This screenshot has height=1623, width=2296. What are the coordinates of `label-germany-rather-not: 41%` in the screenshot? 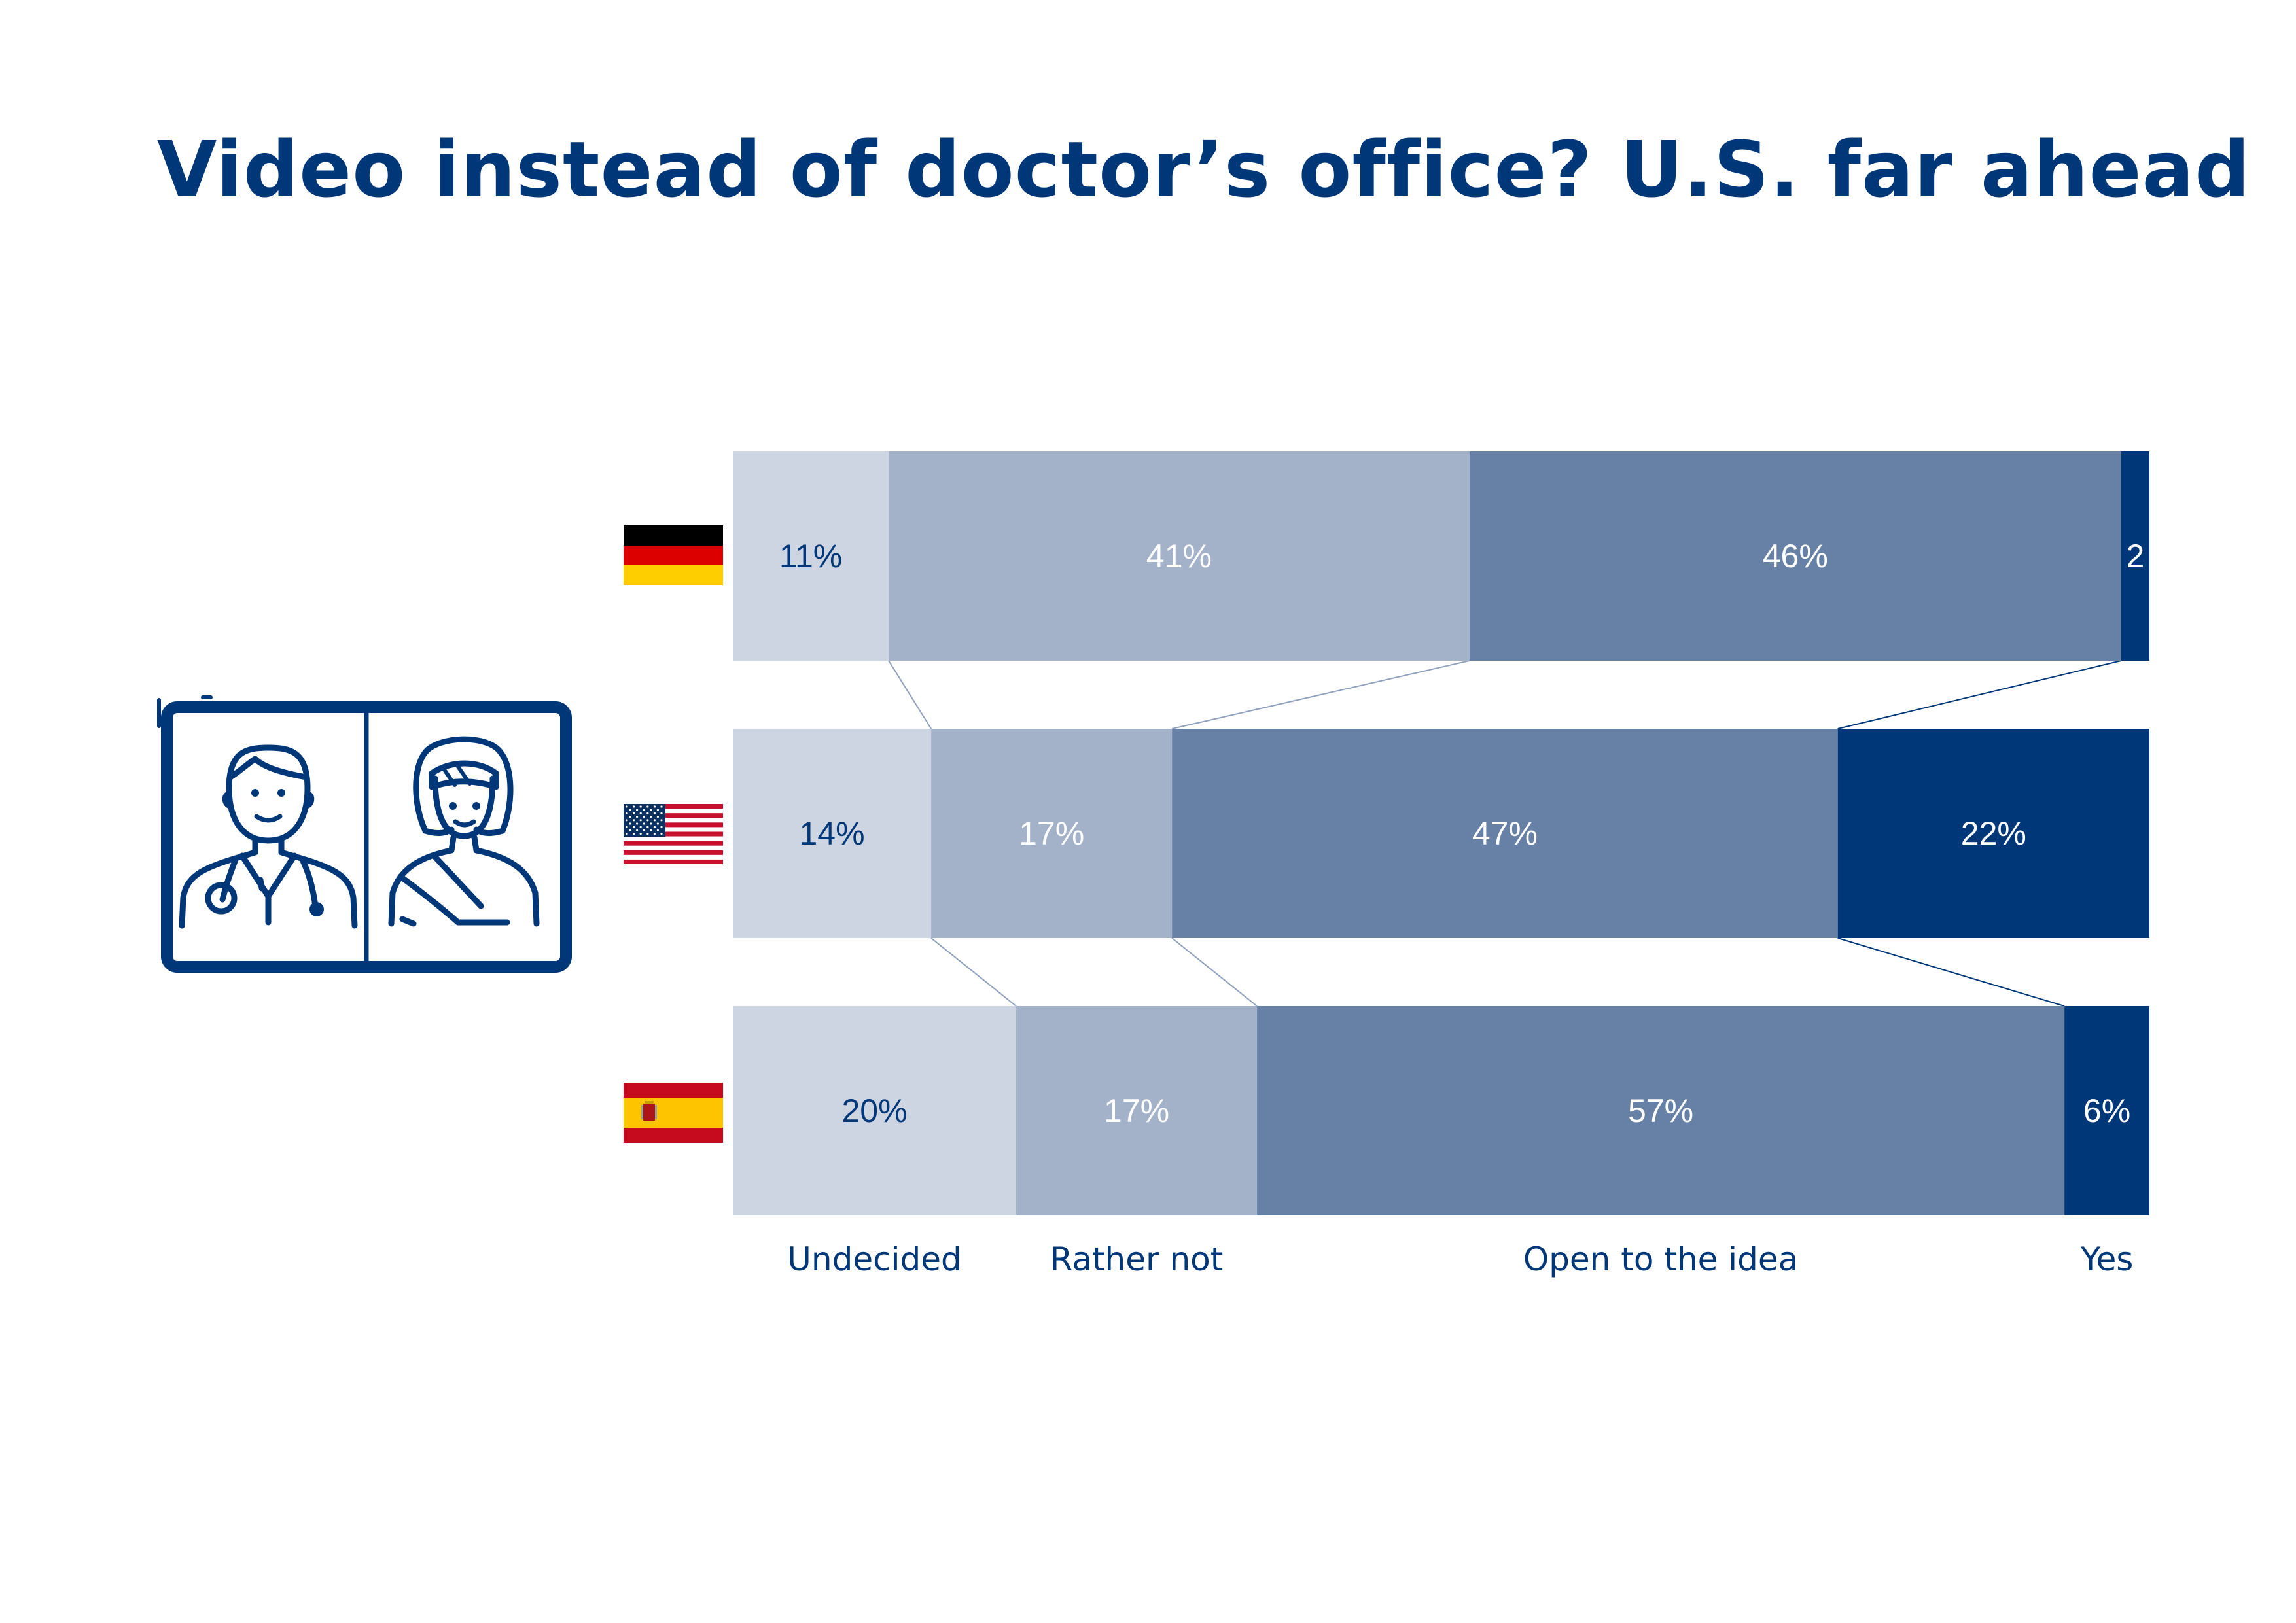 It's located at (1179, 556).